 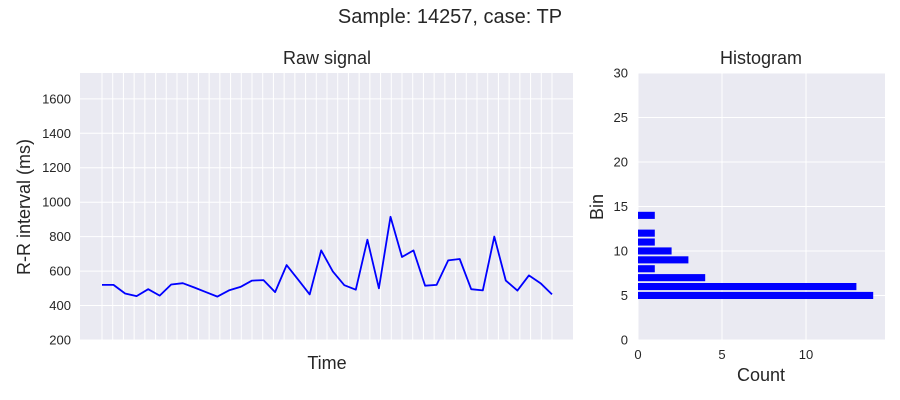 I want to click on x-tick-label: 10, so click(x=806, y=354).